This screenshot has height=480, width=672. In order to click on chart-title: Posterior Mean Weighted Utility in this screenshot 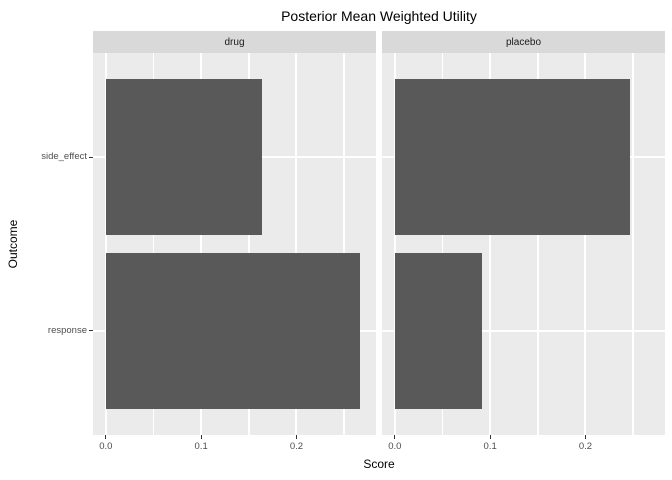, I will do `click(379, 16)`.